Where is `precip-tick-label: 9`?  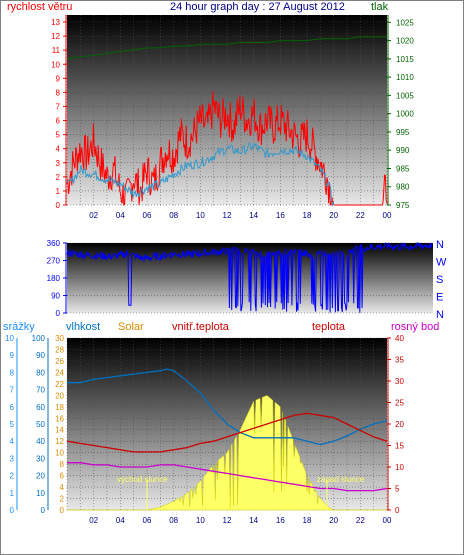
precip-tick-label: 9 is located at coordinates (12, 355).